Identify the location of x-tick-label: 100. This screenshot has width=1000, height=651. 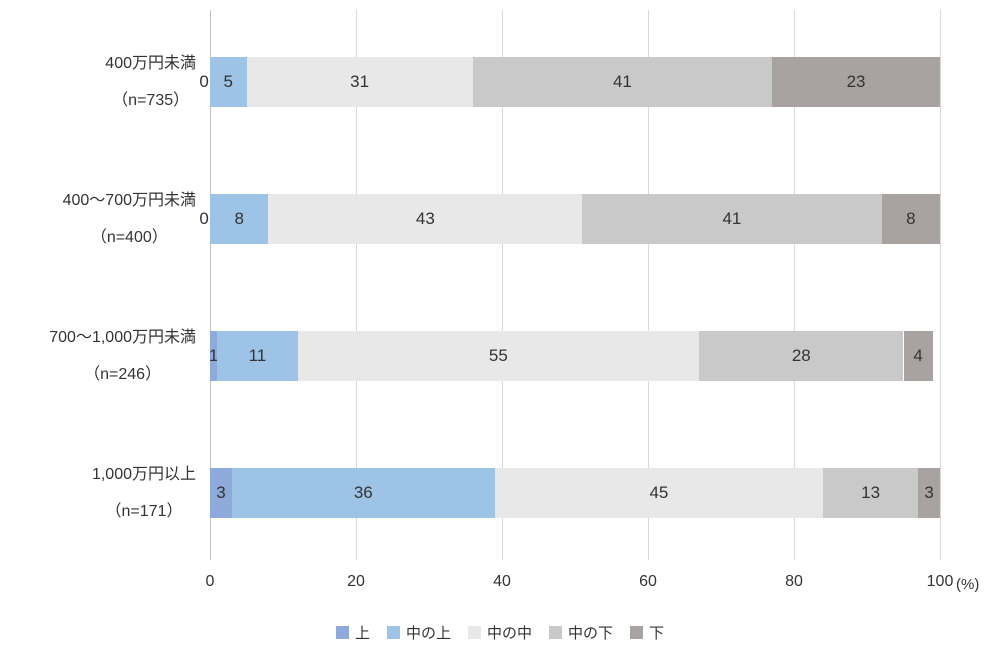
(940, 581).